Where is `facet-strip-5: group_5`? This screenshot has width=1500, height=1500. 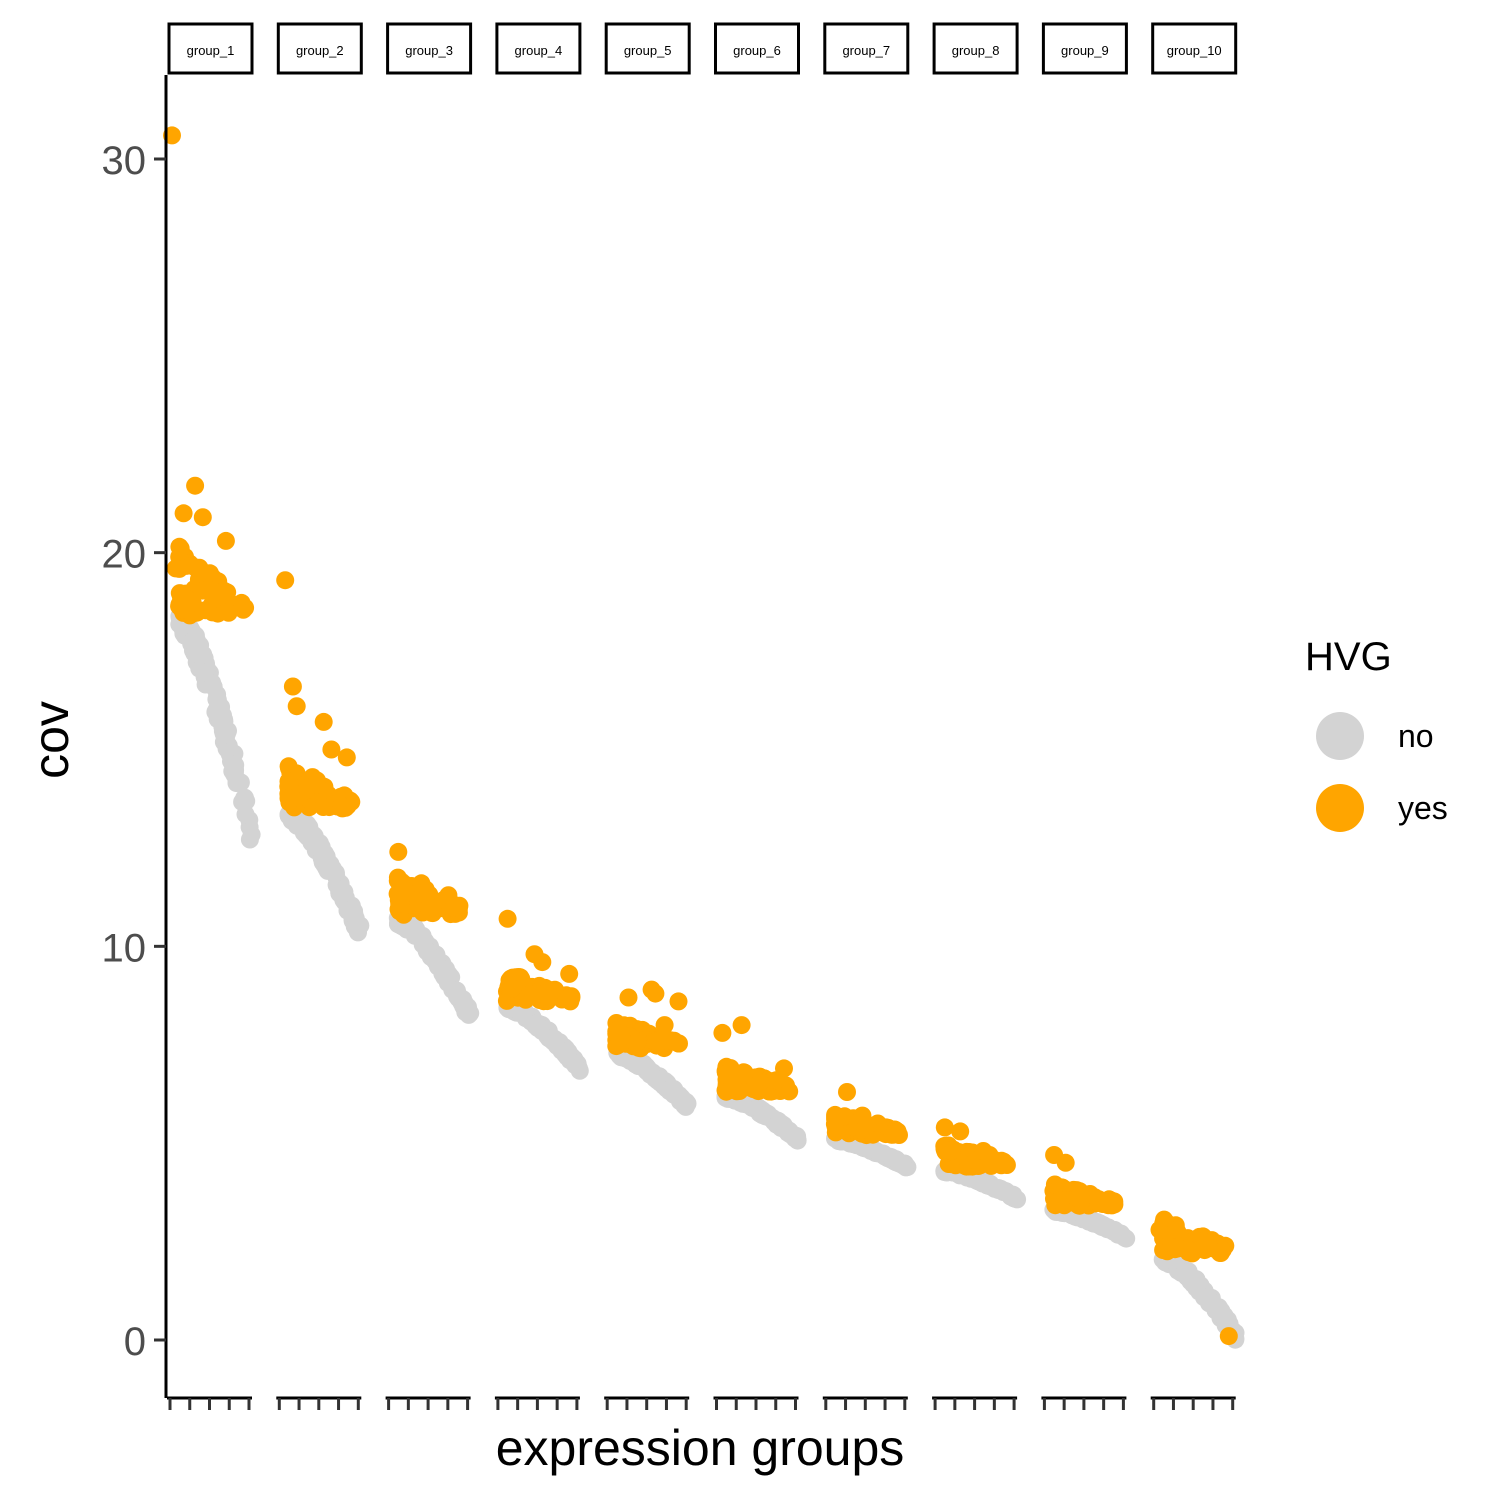 facet-strip-5: group_5 is located at coordinates (647, 48).